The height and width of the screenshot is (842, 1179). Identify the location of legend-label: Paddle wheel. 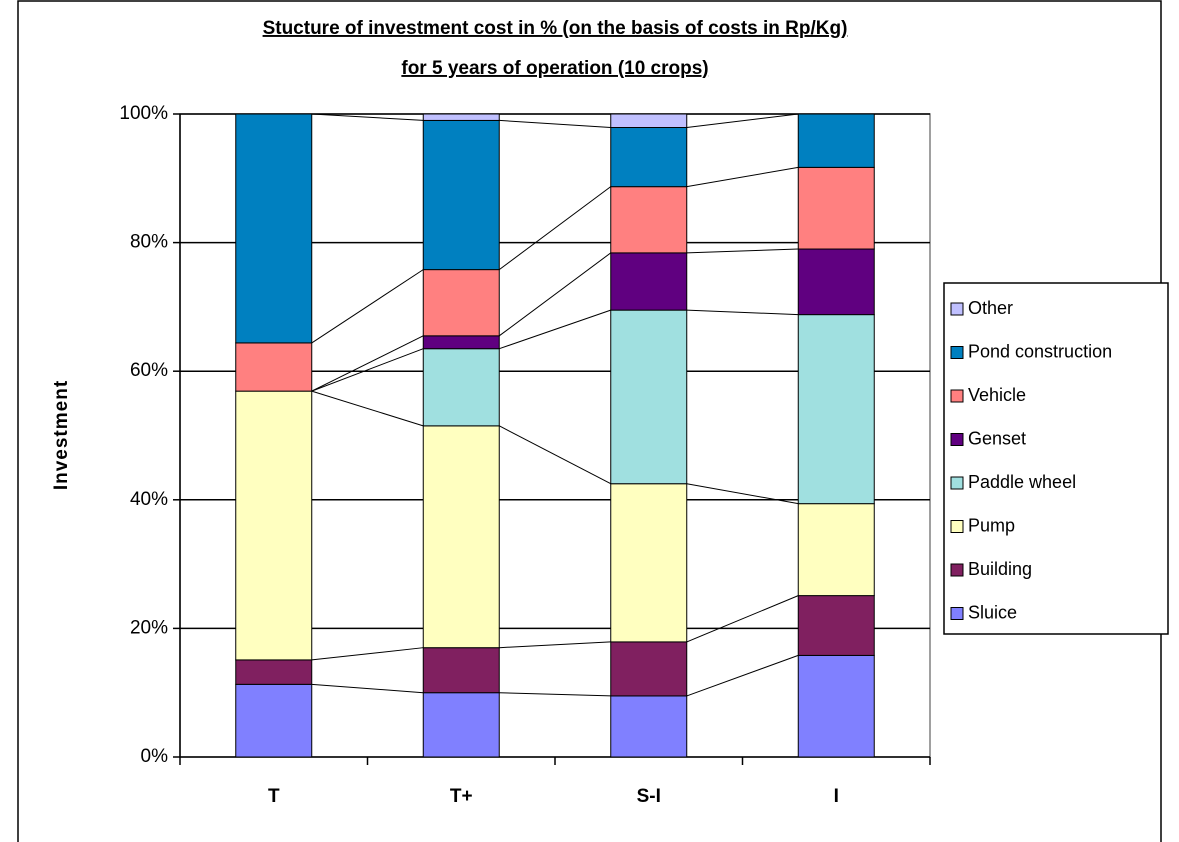
(1022, 482).